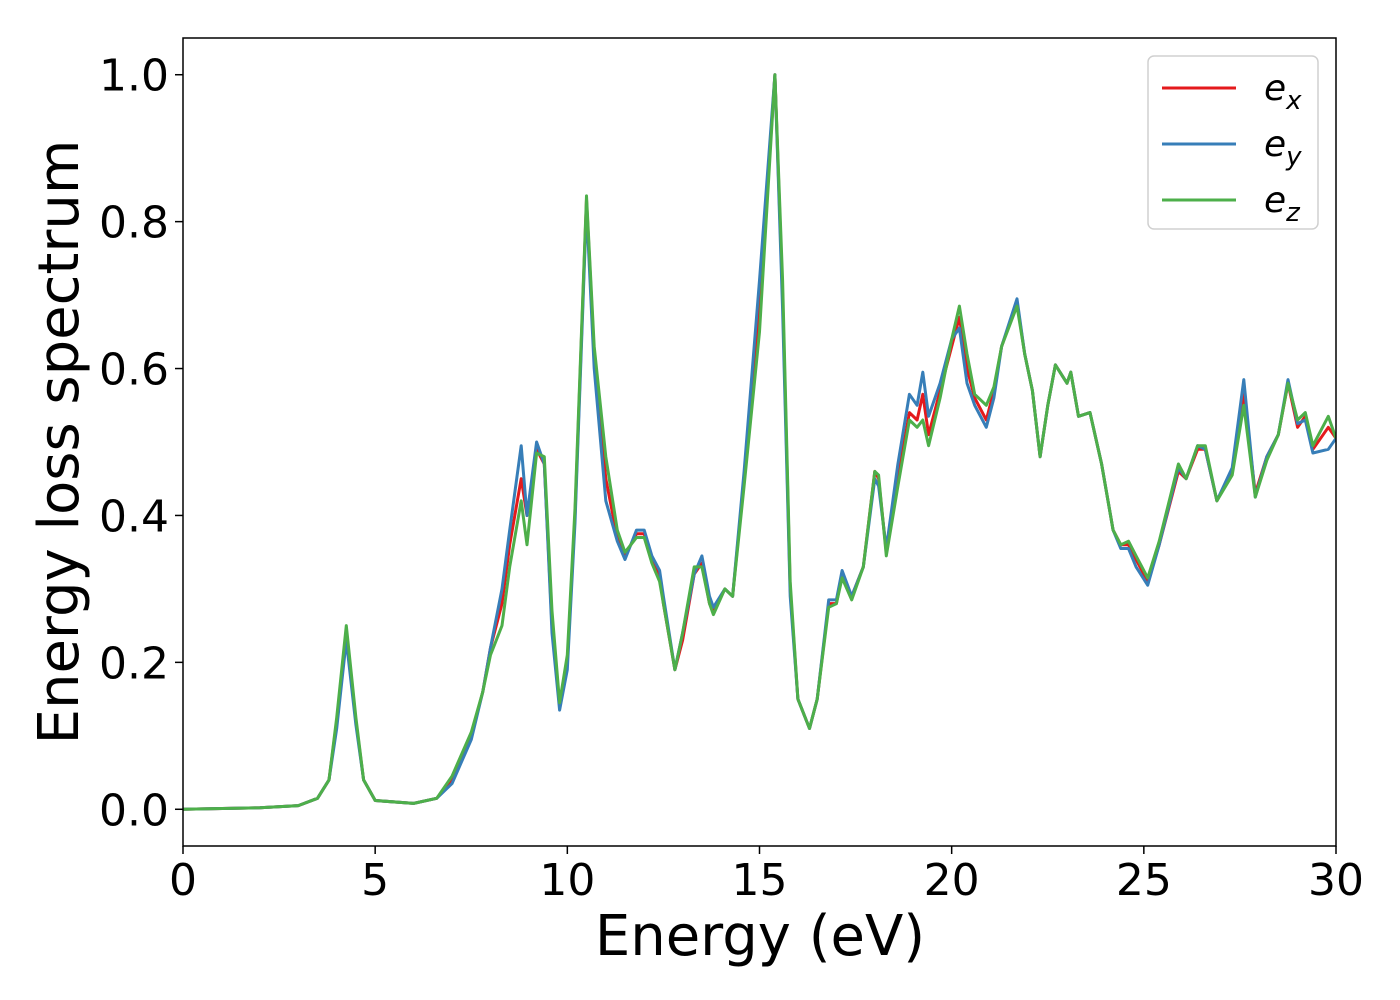 This screenshot has width=1400, height=1000. I want to click on x-tick-label: 30, so click(1336, 880).